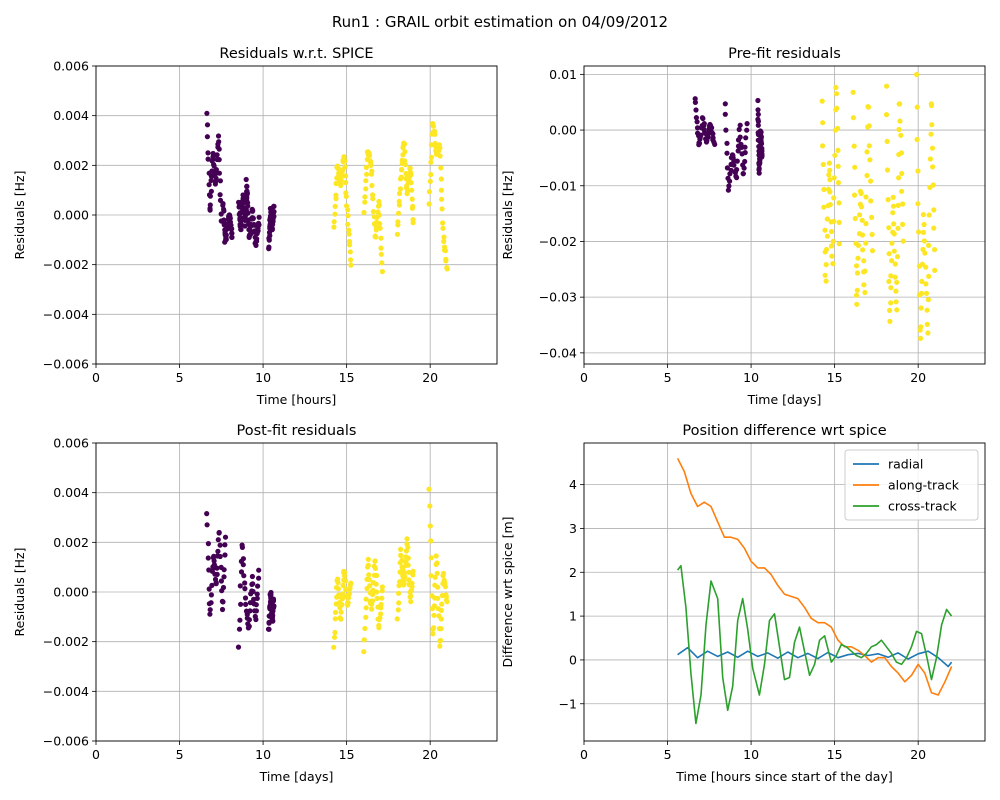 Image resolution: width=1000 pixels, height=800 pixels. What do you see at coordinates (918, 377) in the screenshot?
I see `x-tick-label: 20` at bounding box center [918, 377].